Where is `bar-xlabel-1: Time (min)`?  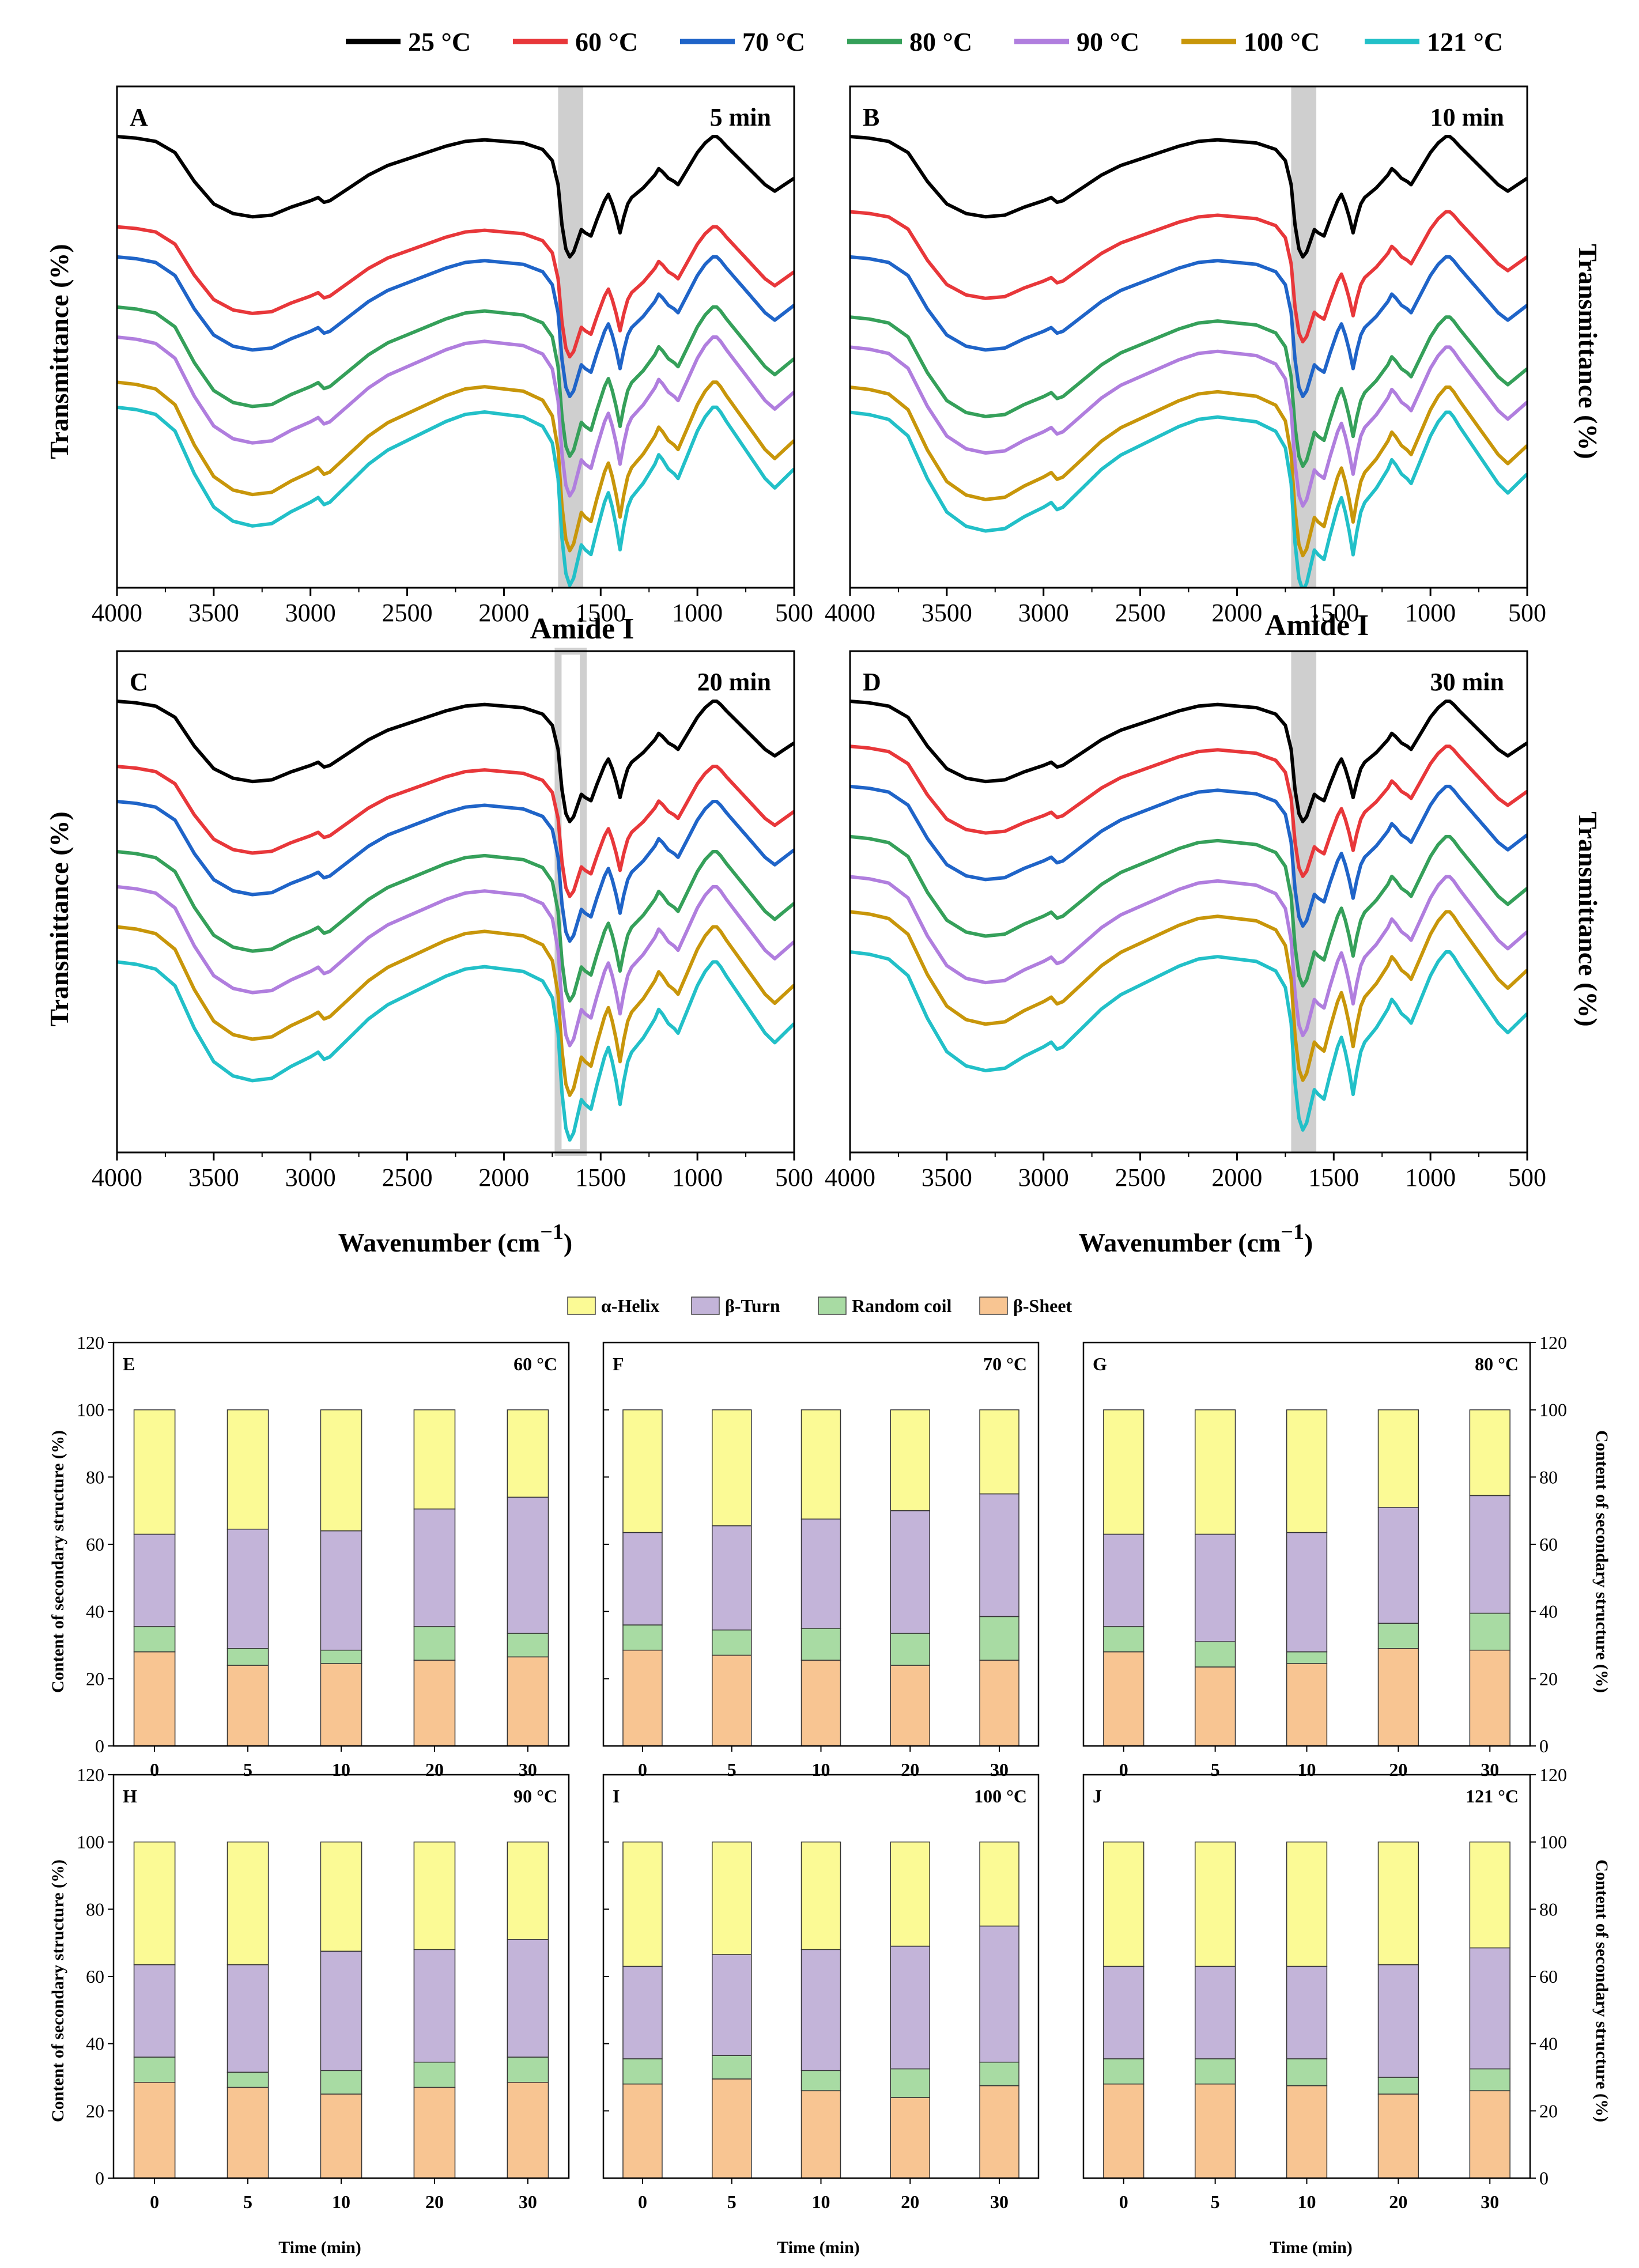
bar-xlabel-1: Time (min) is located at coordinates (319, 2247).